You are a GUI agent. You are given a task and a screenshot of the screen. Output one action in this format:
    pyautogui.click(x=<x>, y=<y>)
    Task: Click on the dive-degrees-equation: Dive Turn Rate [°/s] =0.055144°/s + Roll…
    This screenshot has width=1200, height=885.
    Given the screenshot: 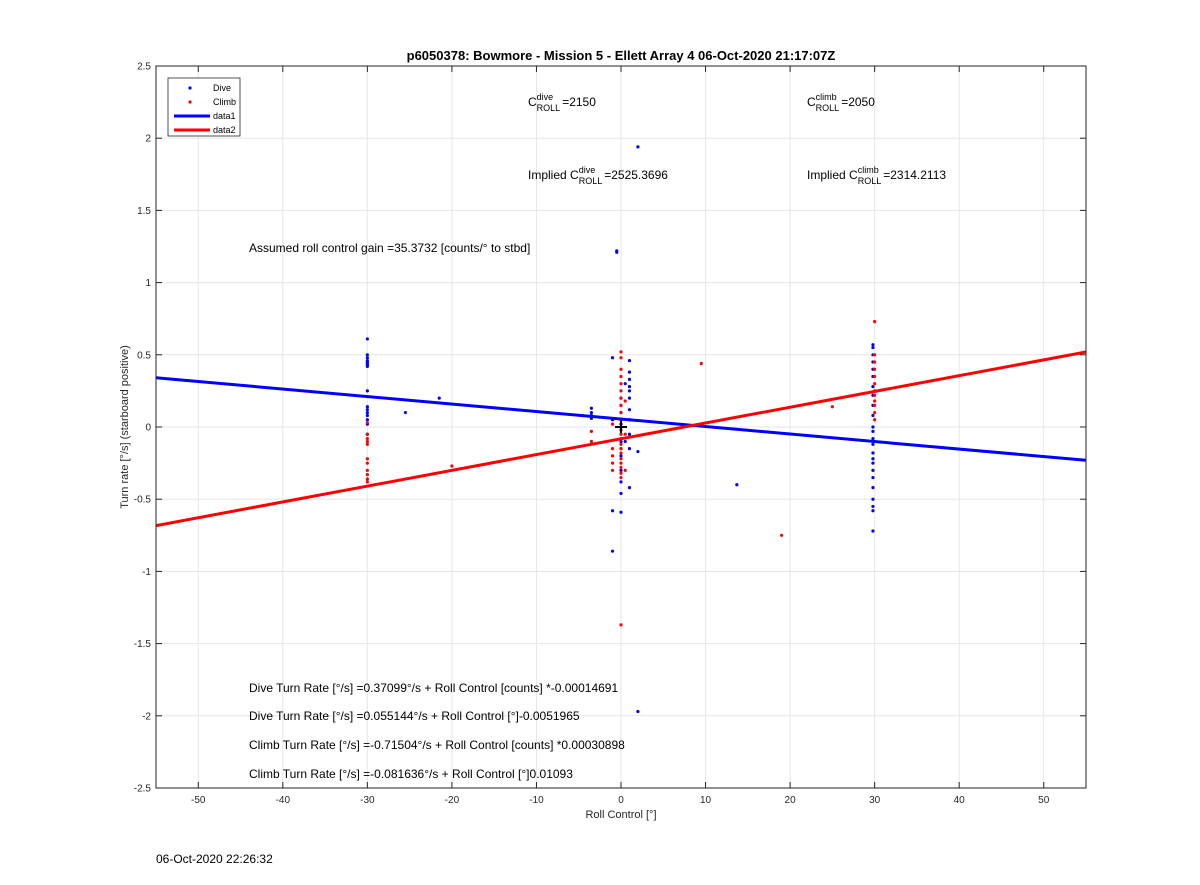 What is the action you would take?
    pyautogui.click(x=414, y=716)
    